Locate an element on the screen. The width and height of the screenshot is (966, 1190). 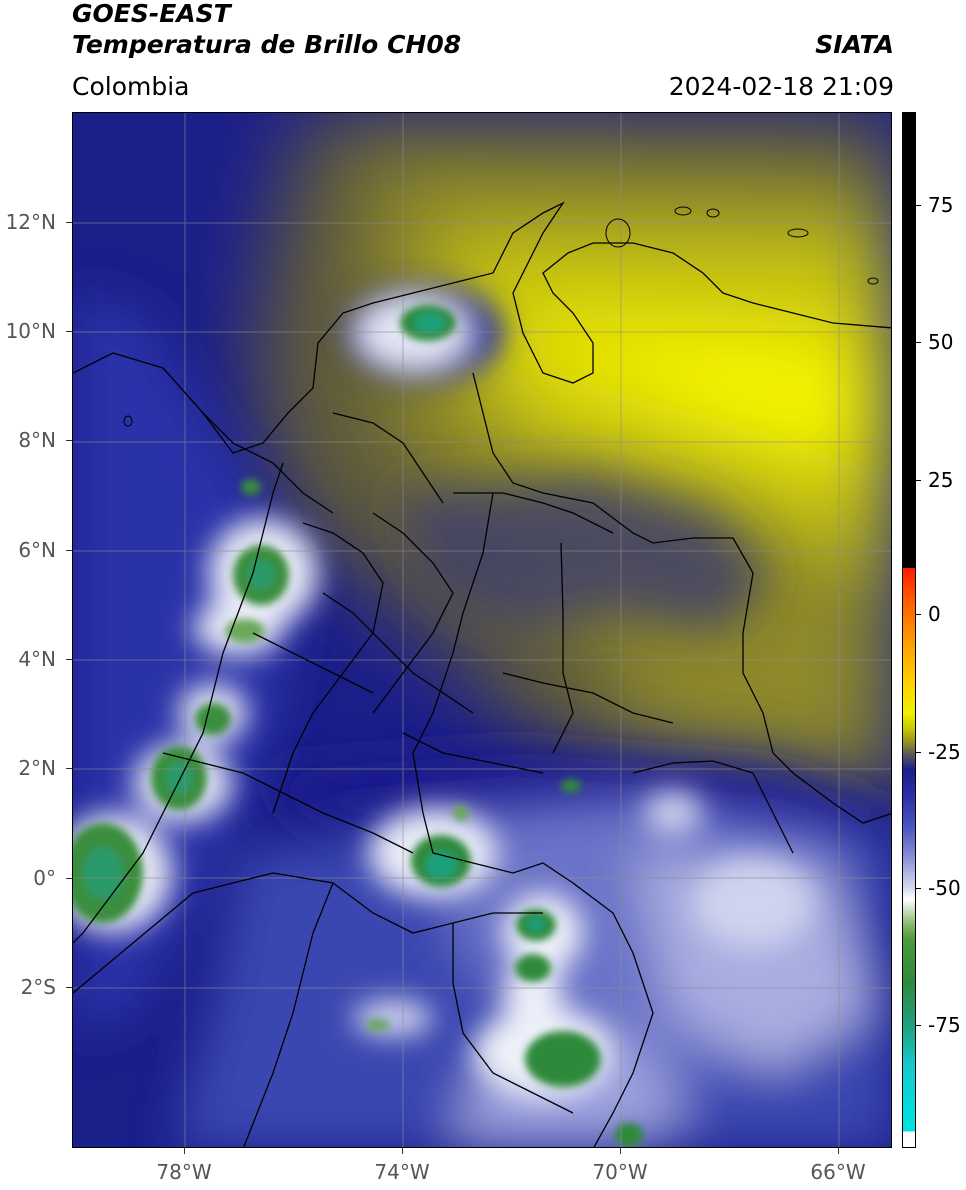
lat-label-2n: 2°N is located at coordinates (37, 768).